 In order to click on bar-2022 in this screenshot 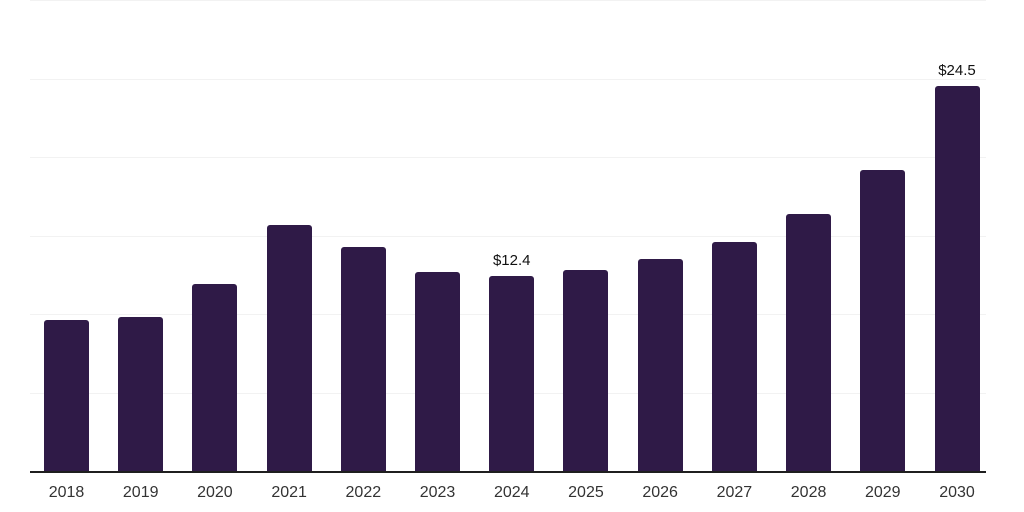, I will do `click(363, 358)`.